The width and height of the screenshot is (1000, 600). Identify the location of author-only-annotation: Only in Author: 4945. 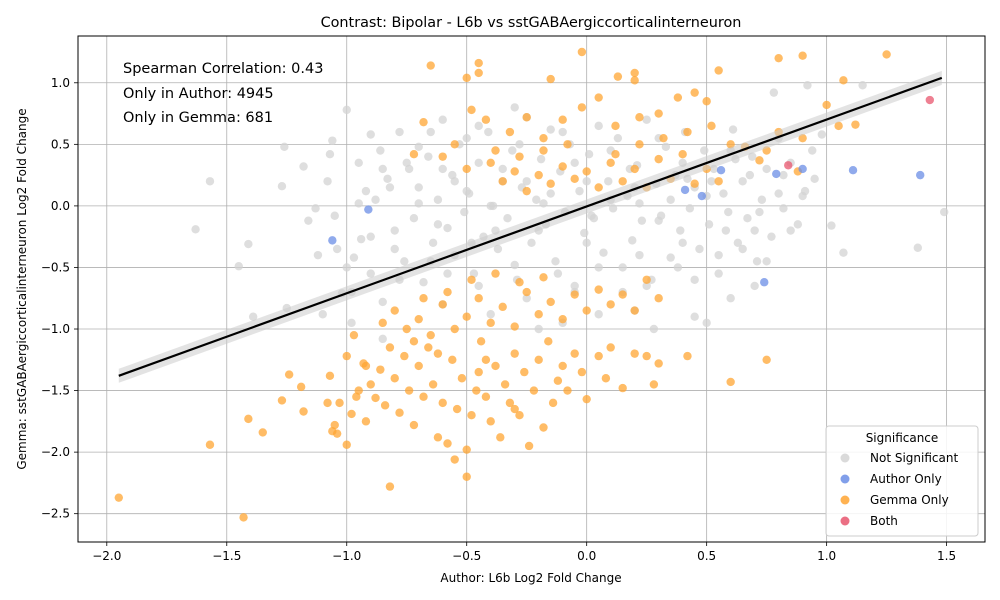
(198, 94).